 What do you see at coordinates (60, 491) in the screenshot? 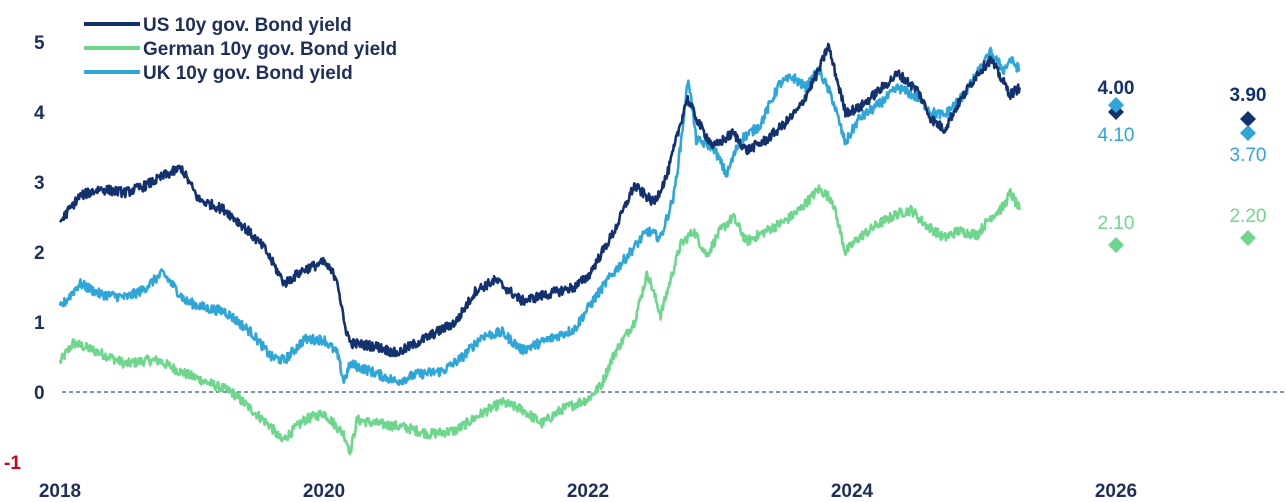
I see `x-tick-label: 2018` at bounding box center [60, 491].